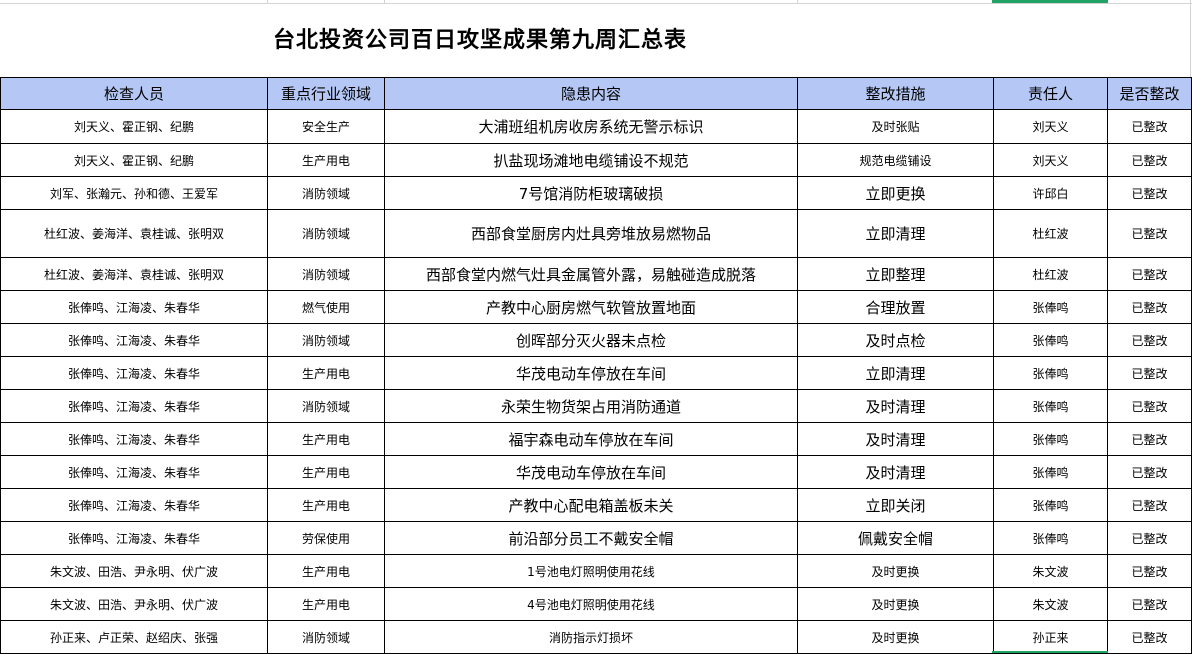  Describe the element at coordinates (326, 307) in the screenshot. I see `industry-field-cell: 燃气使用` at that location.